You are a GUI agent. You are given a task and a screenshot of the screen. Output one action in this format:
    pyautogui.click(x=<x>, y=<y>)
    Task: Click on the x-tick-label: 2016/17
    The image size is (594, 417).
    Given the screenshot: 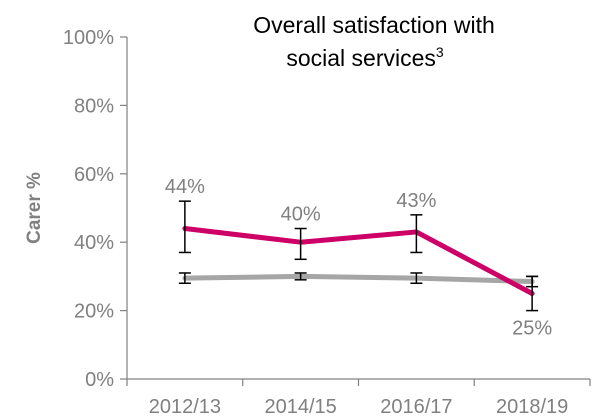 What is the action you would take?
    pyautogui.click(x=416, y=406)
    